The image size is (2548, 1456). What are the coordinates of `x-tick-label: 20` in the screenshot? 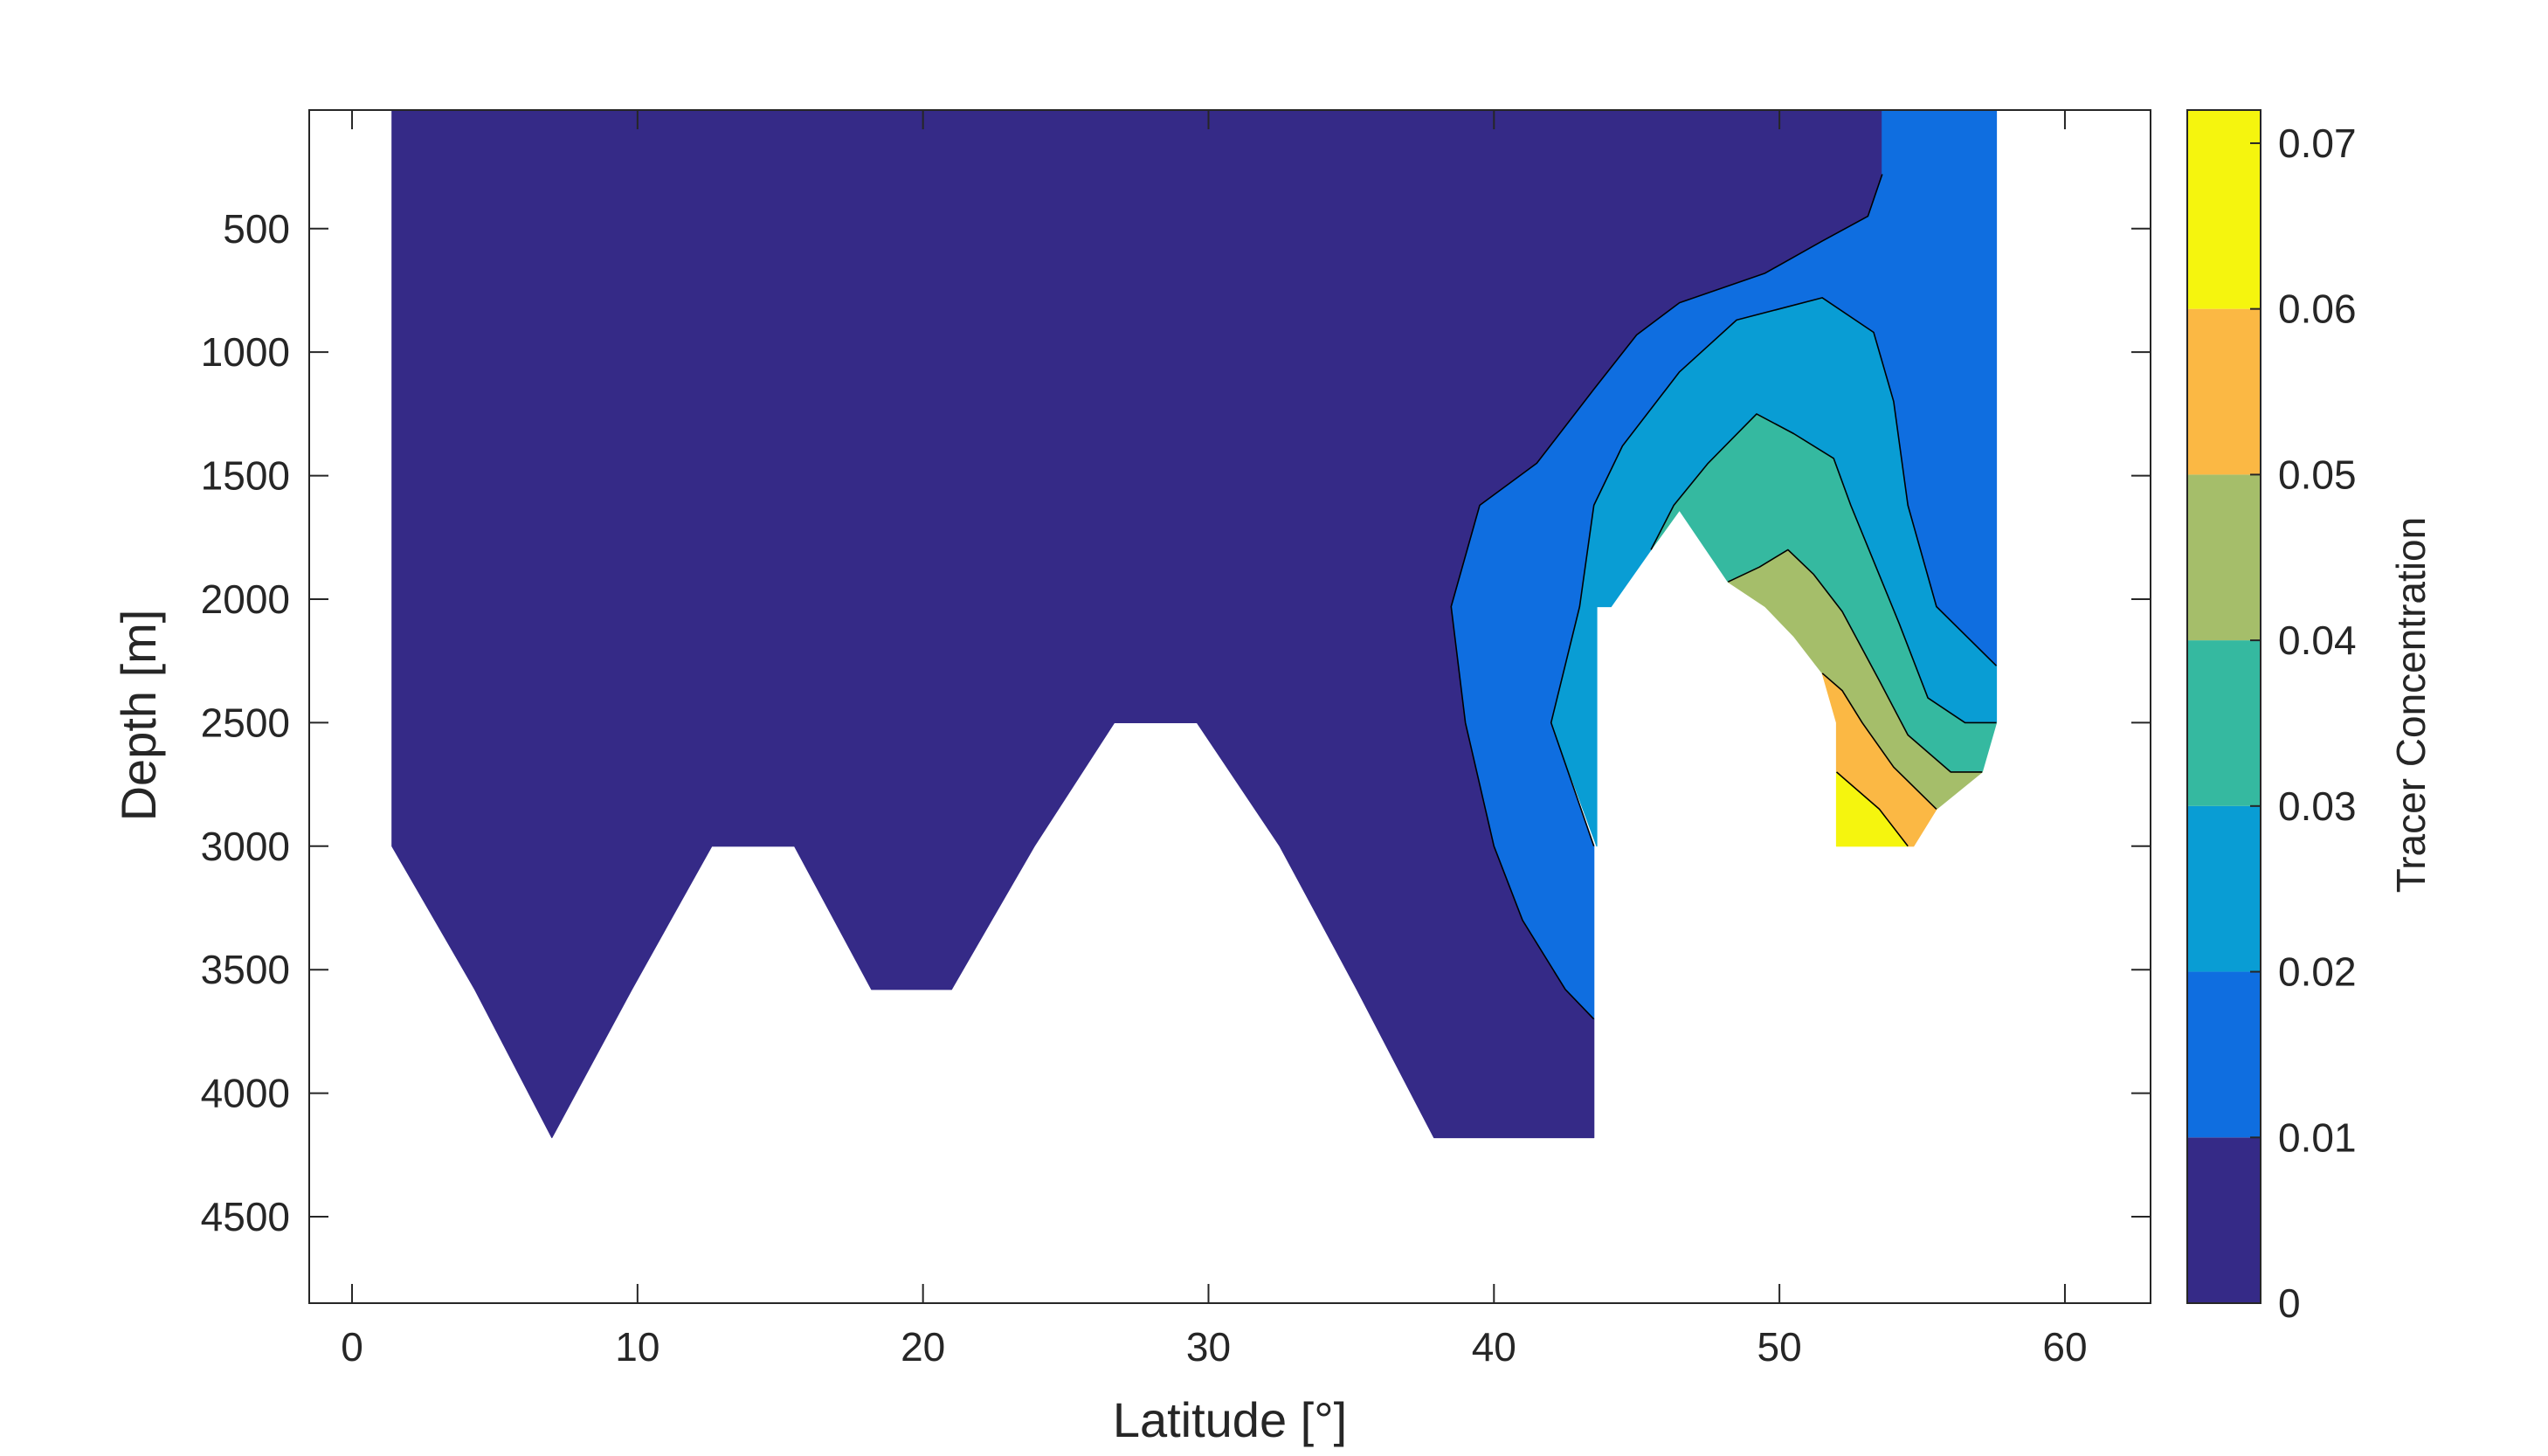 It's located at (923, 1347).